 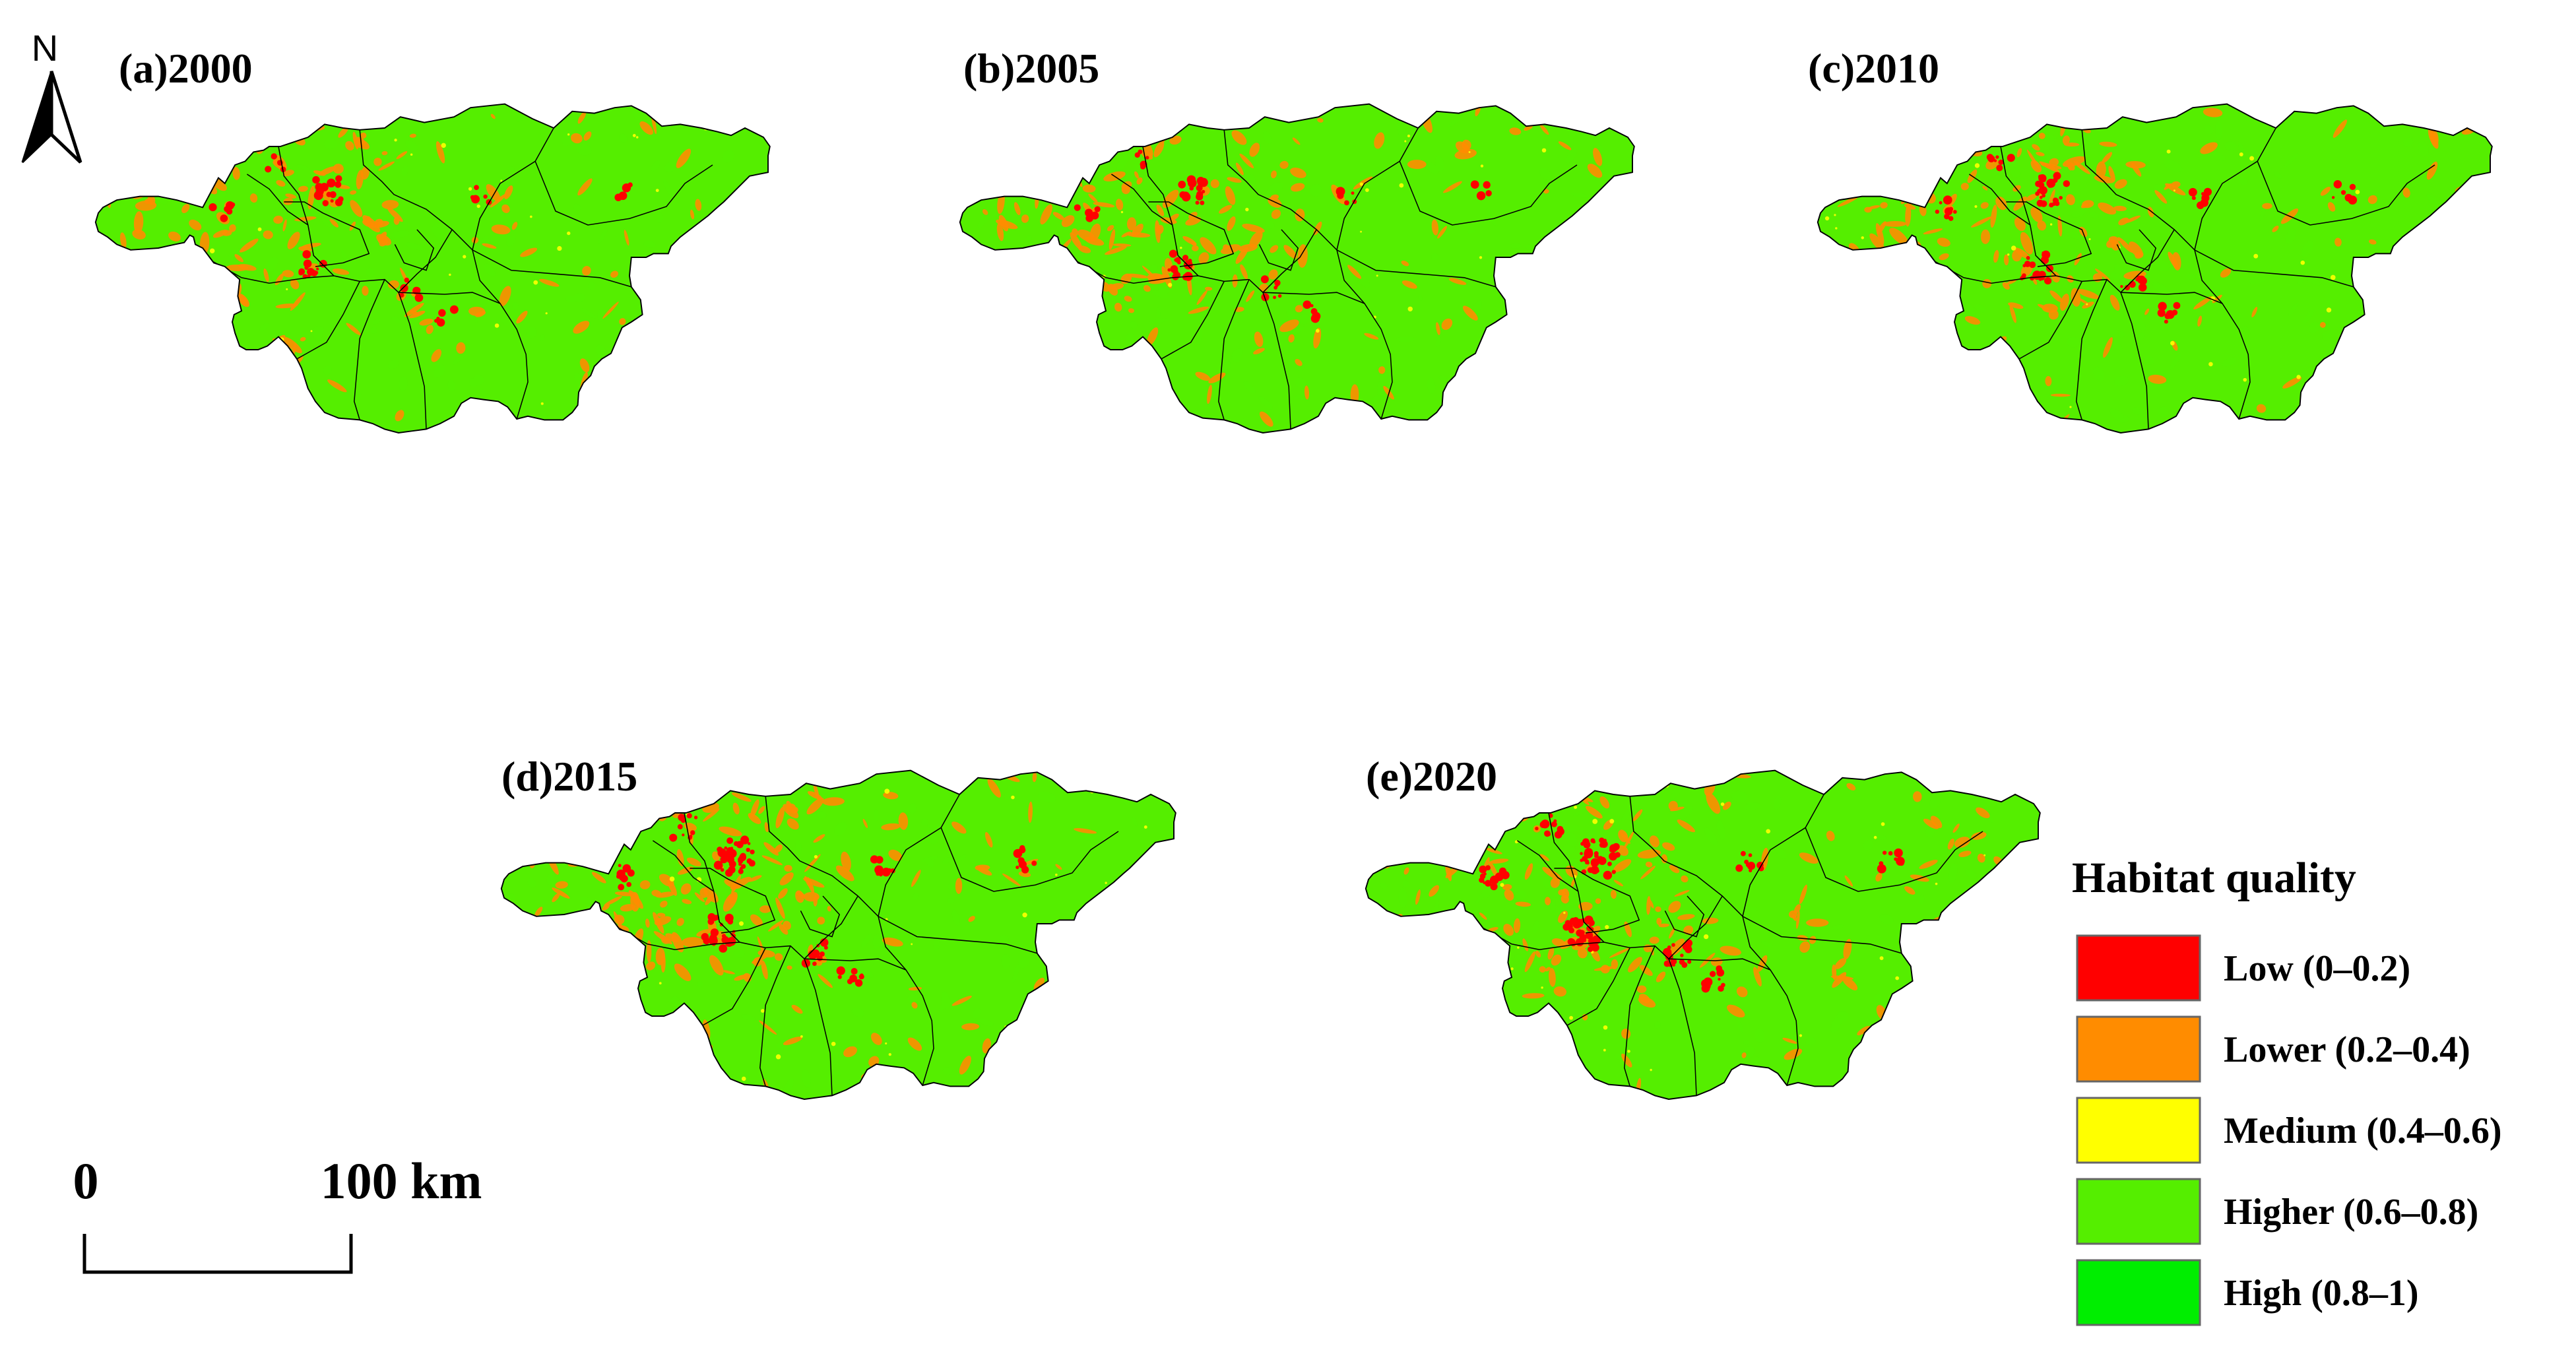 I want to click on north-arrow-right-half, so click(x=65, y=117).